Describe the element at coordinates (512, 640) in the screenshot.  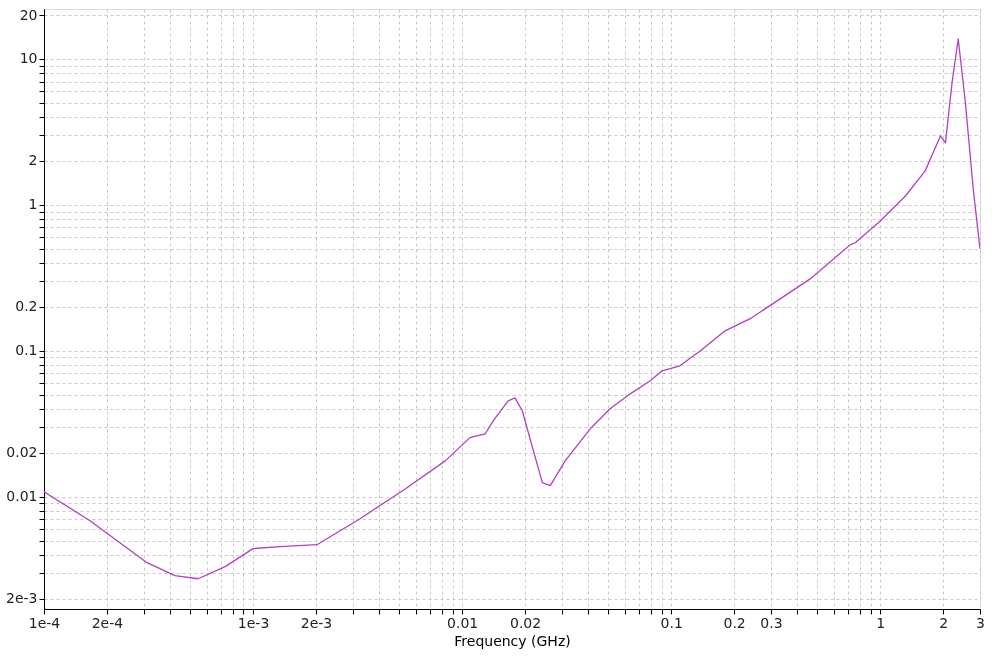
I see `x-axis-title: Frequency (GHz)` at that location.